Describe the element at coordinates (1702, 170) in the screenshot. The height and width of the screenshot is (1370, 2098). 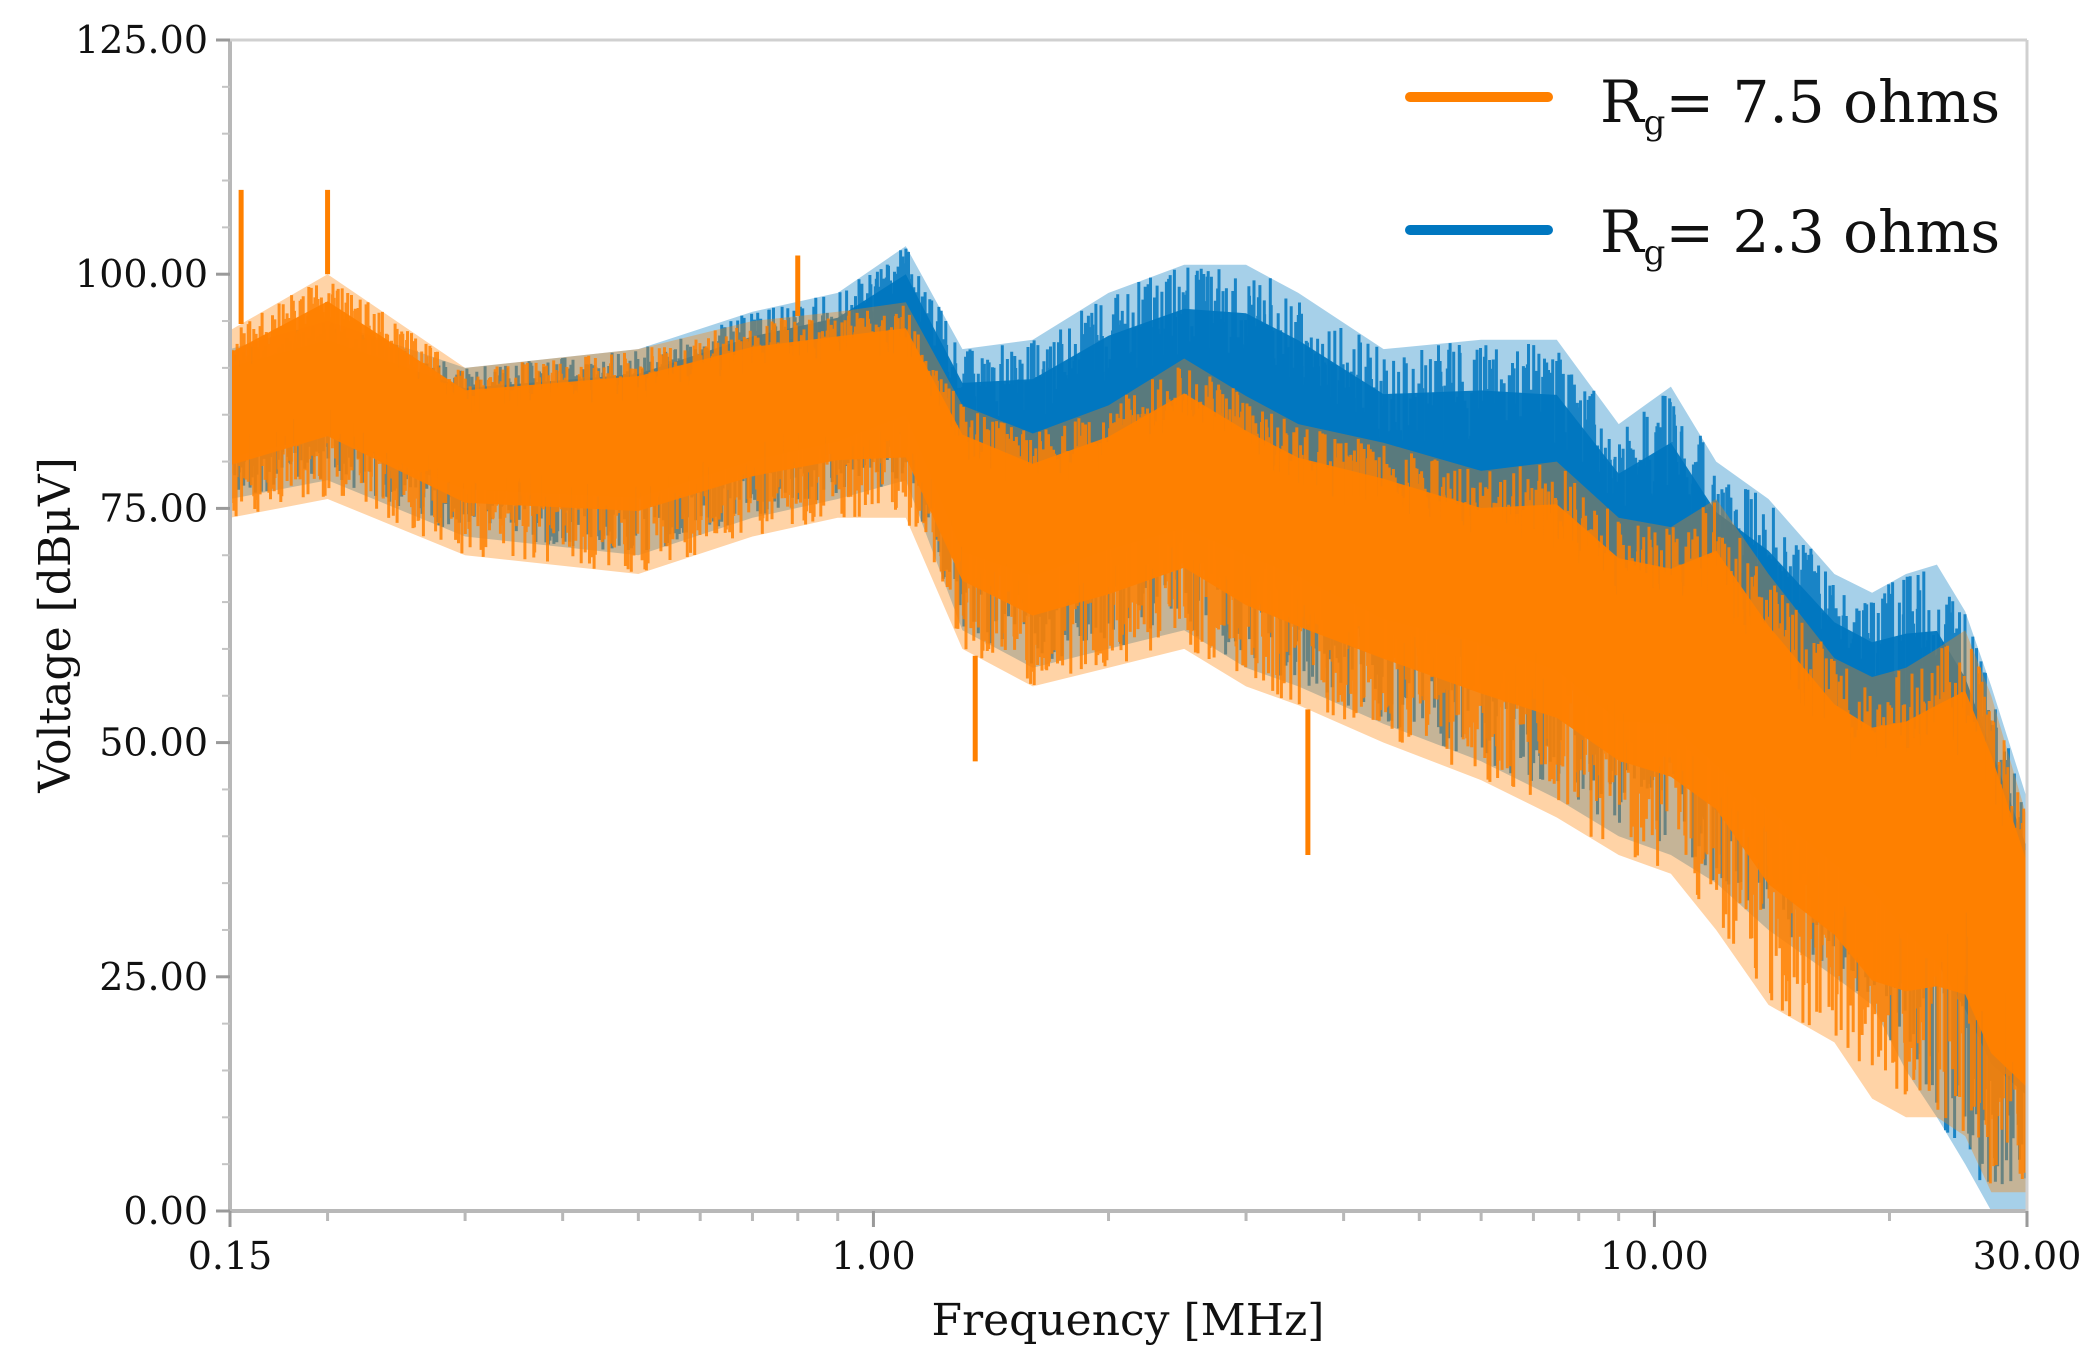
I see `legend: Rg= 7.5 ohms Rg= 2.3 ohms` at that location.